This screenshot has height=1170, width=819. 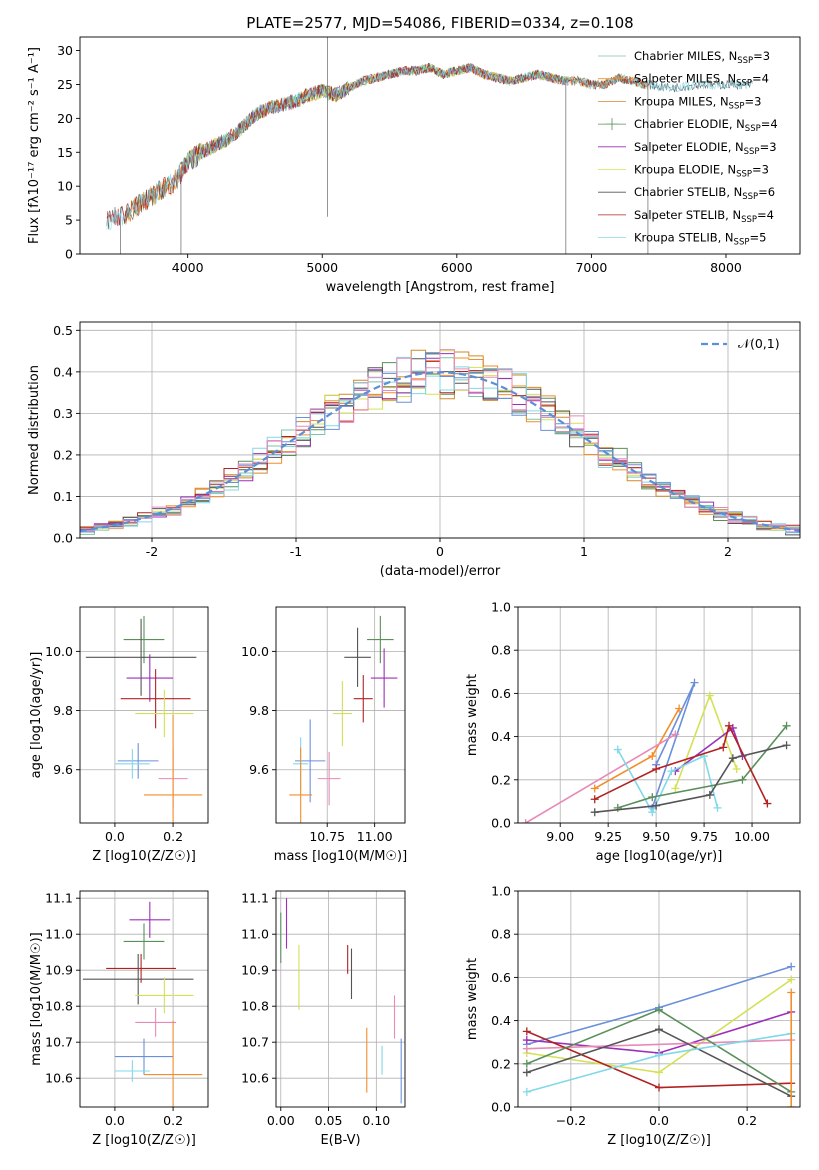 What do you see at coordinates (701, 80) in the screenshot?
I see `spectrum-legend-label: Salpeter MILES, NSSP=4` at bounding box center [701, 80].